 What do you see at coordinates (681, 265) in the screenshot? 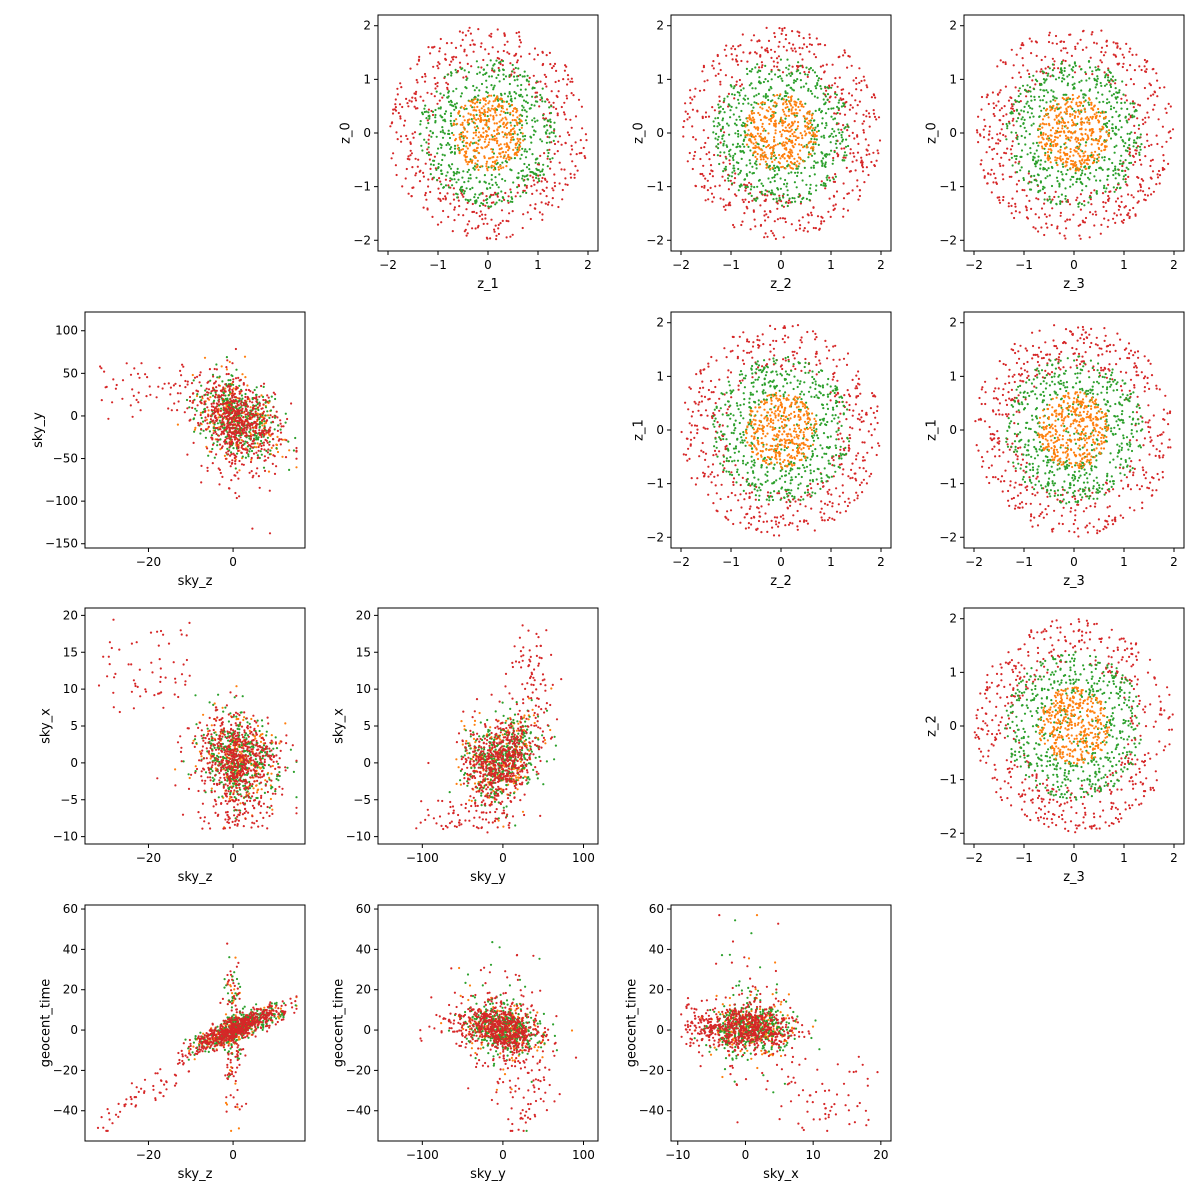
I see `x-tick-label: −2` at bounding box center [681, 265].